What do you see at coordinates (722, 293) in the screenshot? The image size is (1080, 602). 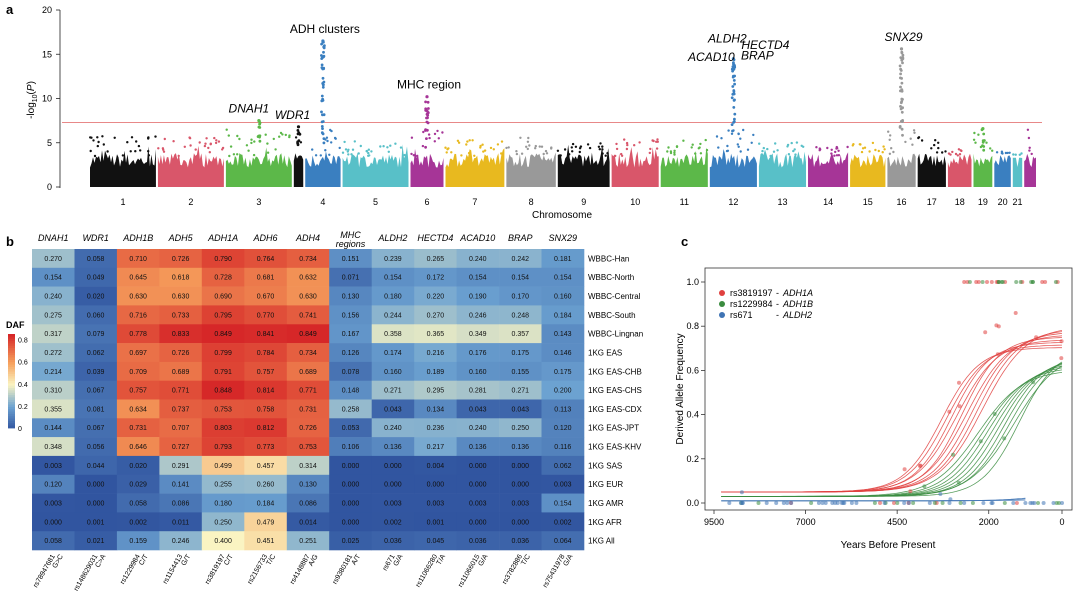 I see `legend-dot` at bounding box center [722, 293].